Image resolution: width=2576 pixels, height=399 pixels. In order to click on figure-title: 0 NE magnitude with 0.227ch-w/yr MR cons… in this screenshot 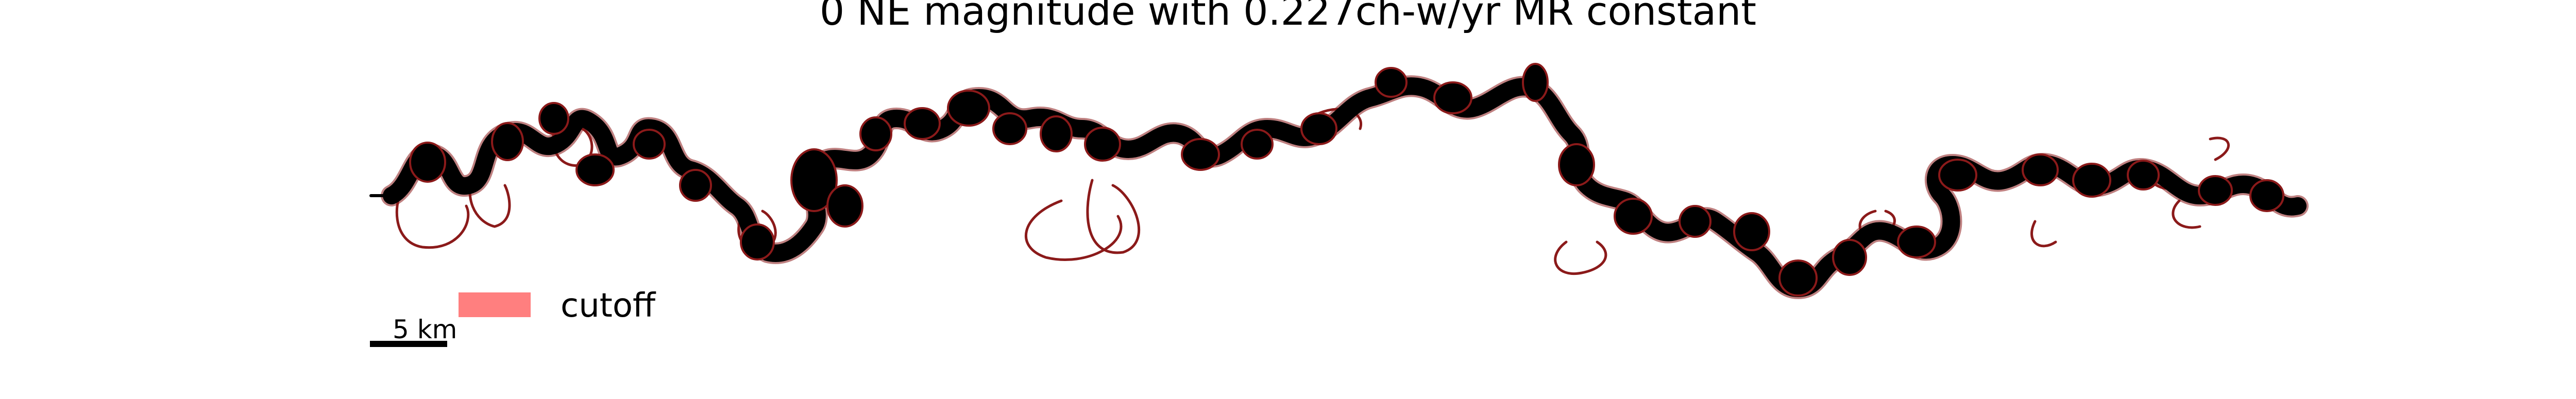, I will do `click(1288, 17)`.